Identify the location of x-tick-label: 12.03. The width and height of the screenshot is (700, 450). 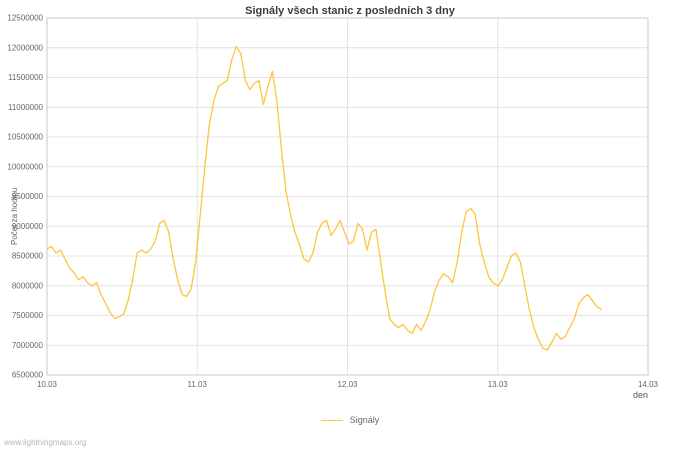
(347, 384).